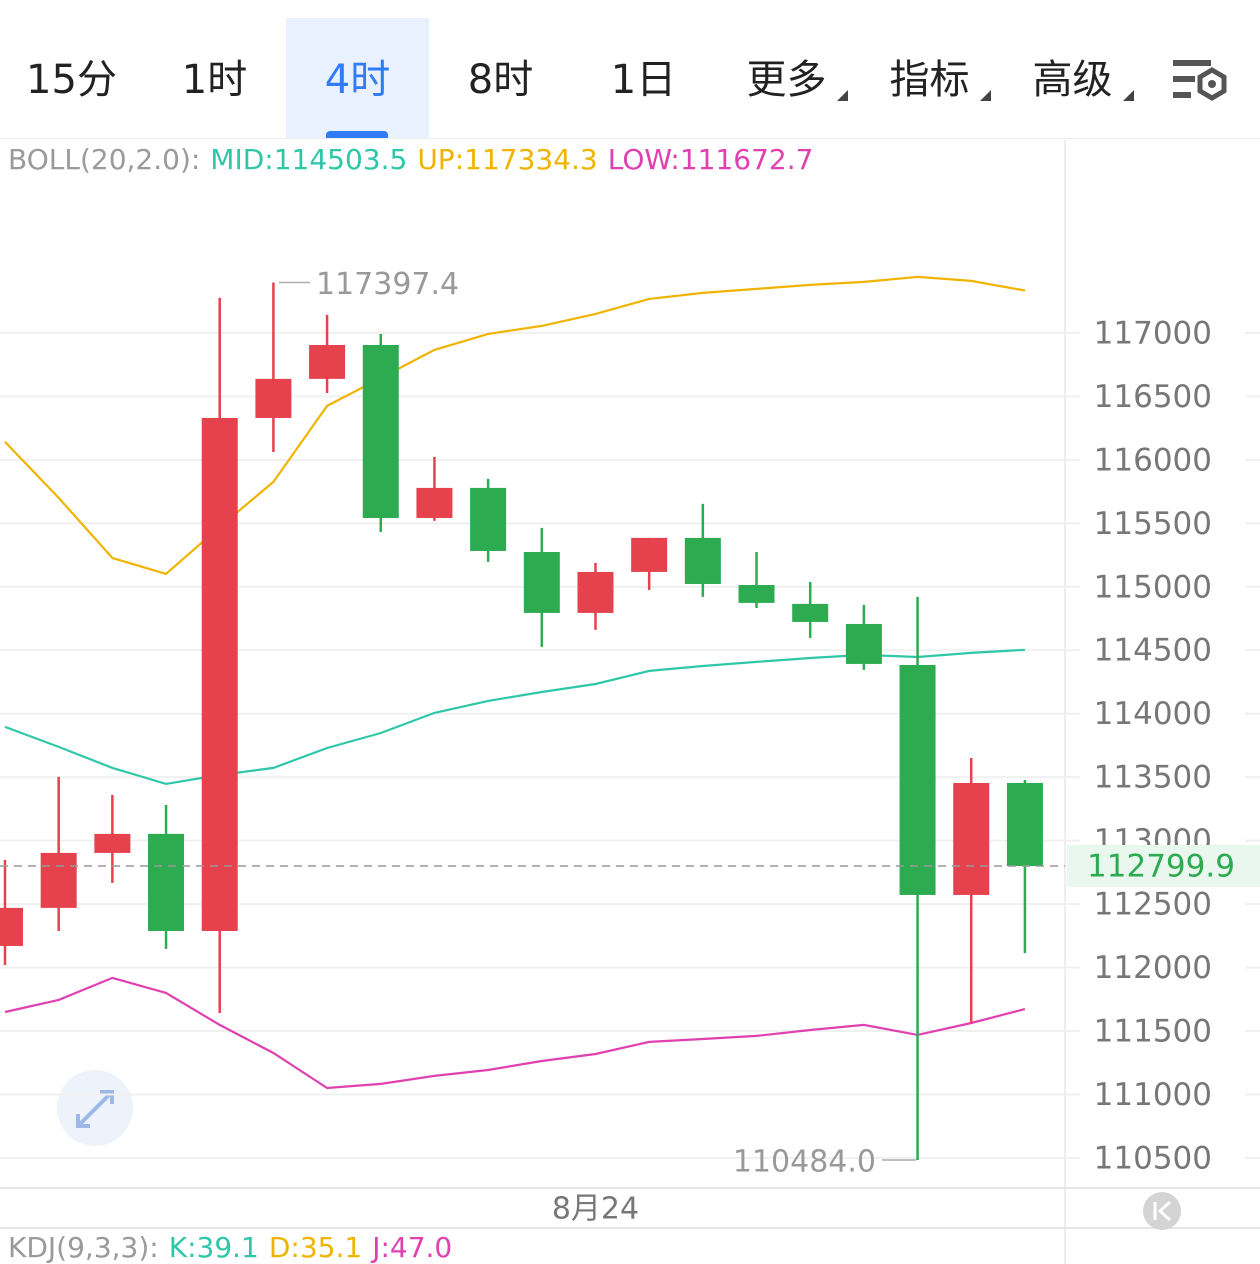 This screenshot has width=1260, height=1264. Describe the element at coordinates (308, 159) in the screenshot. I see `legend-item: MID:114503.5` at that location.